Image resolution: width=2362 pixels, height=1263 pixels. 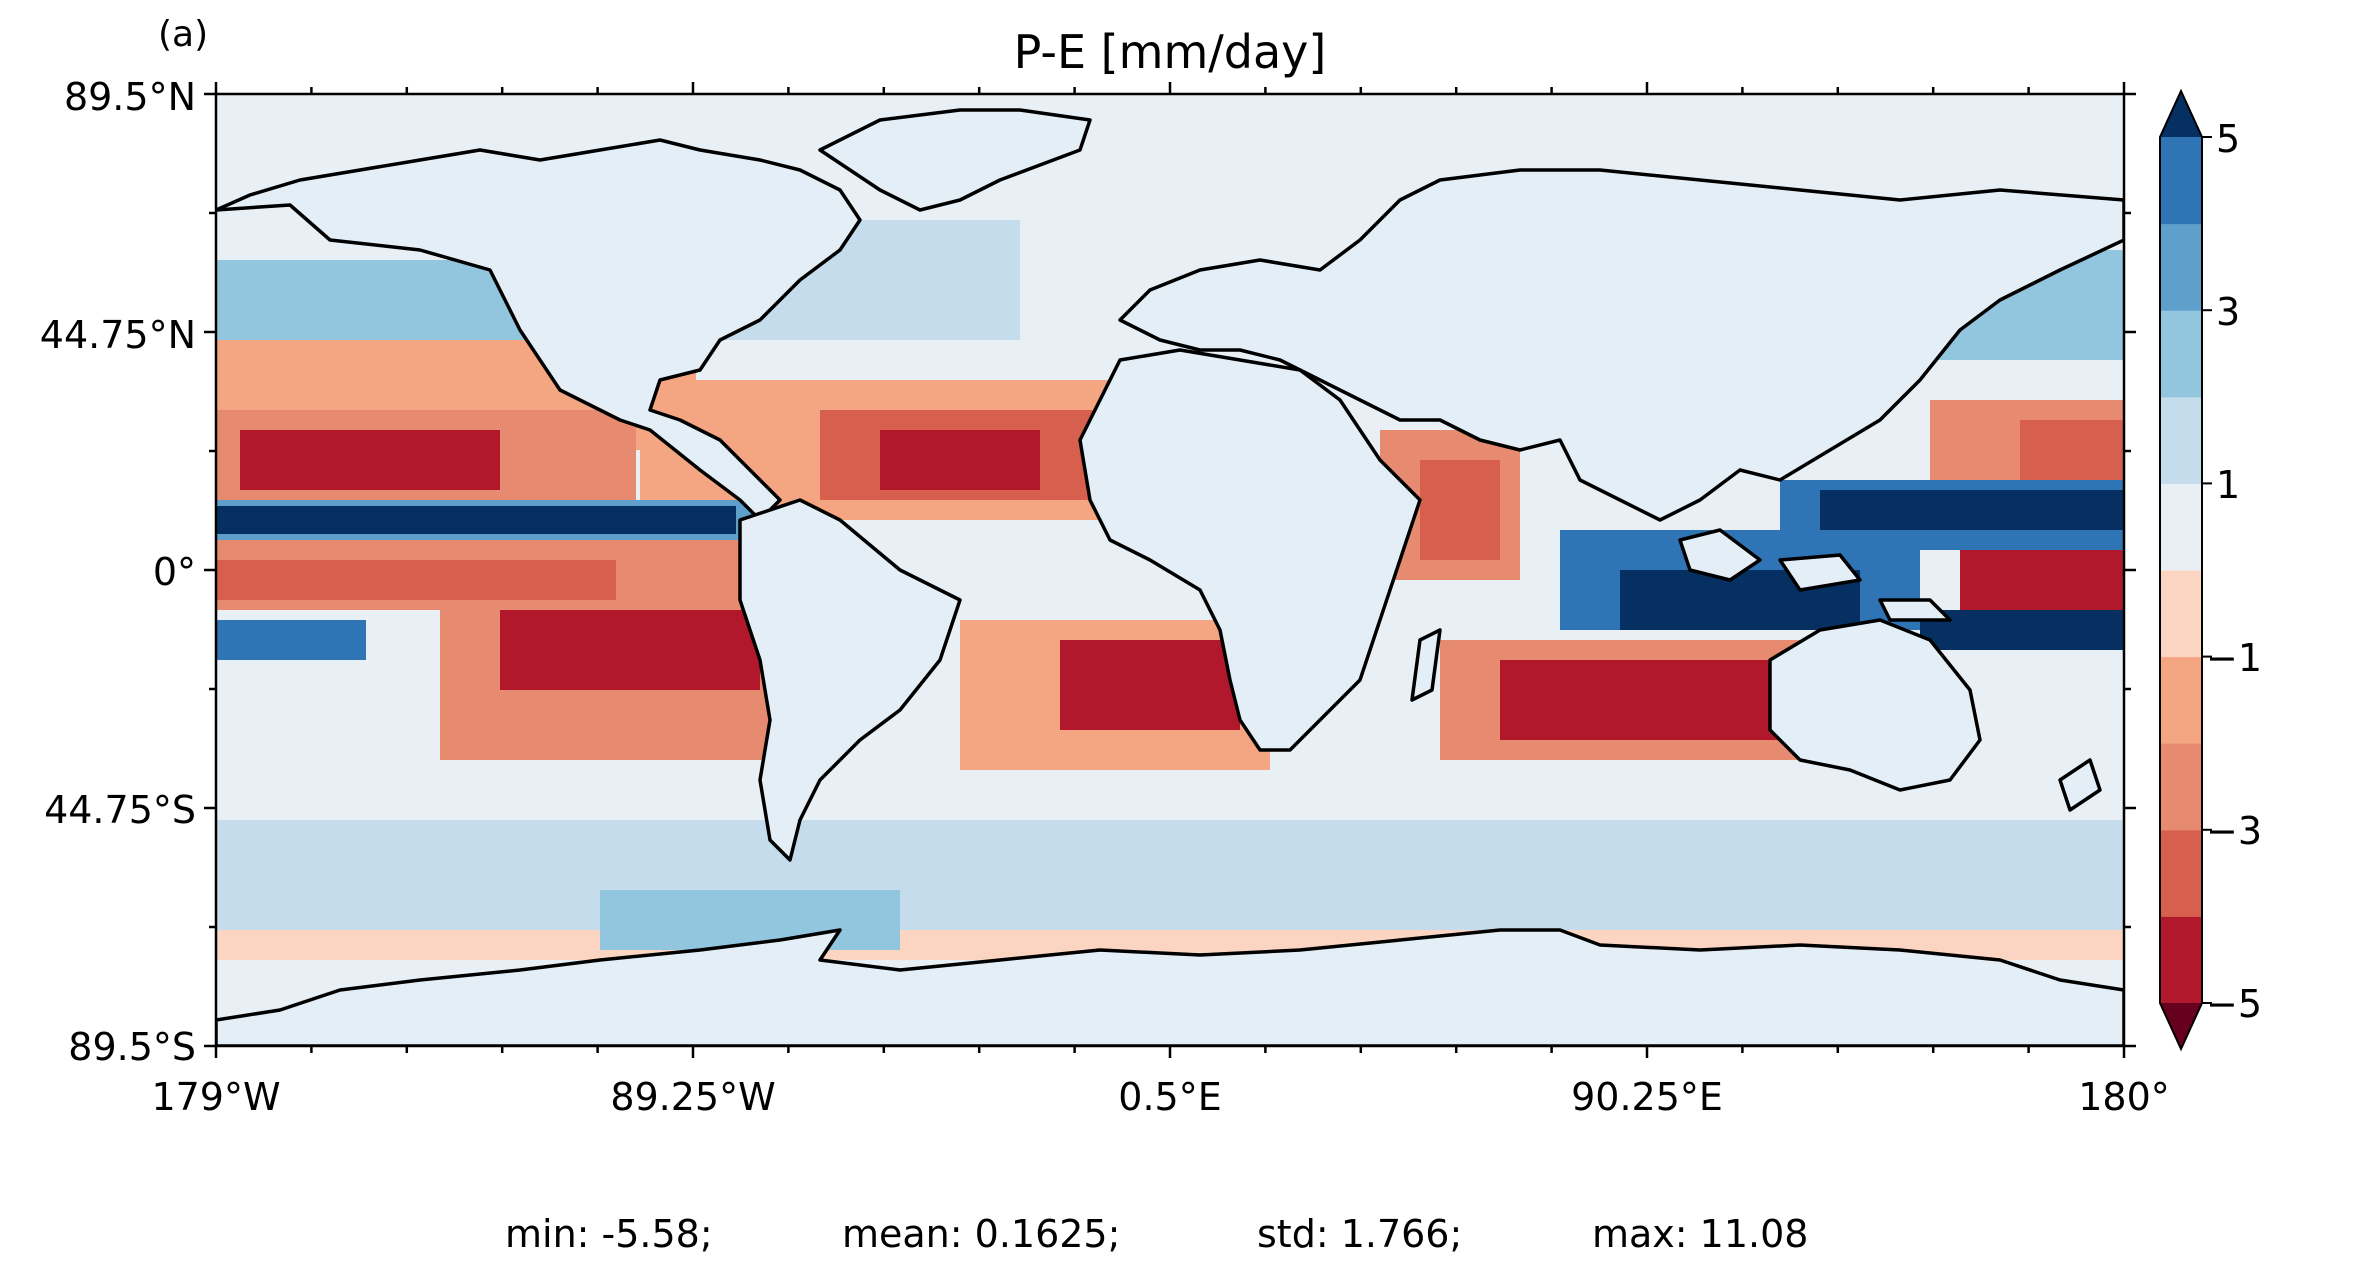 I want to click on x-tick-label: 179°W, so click(x=215, y=1097).